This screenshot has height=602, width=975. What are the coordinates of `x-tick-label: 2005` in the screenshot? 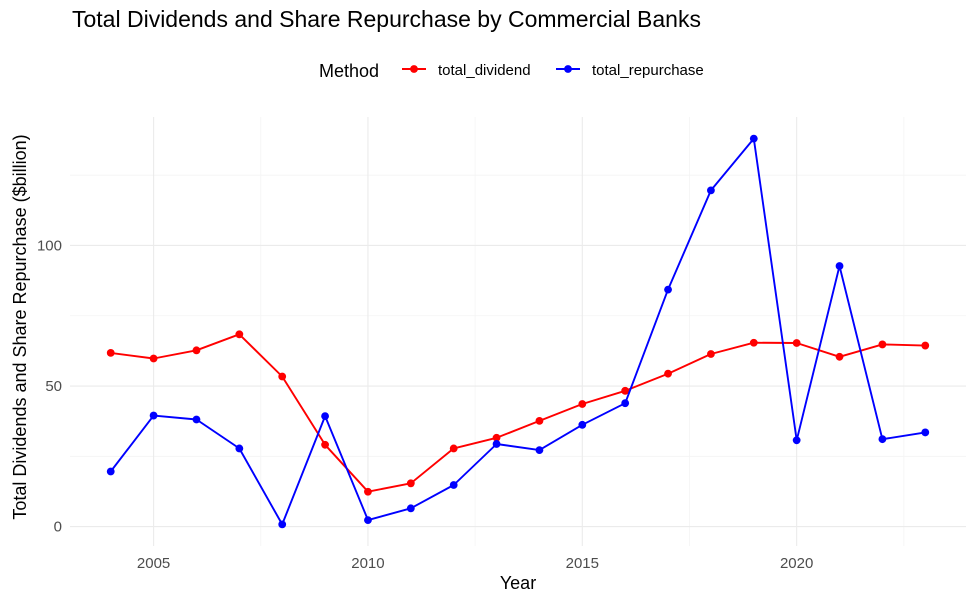 It's located at (153, 563).